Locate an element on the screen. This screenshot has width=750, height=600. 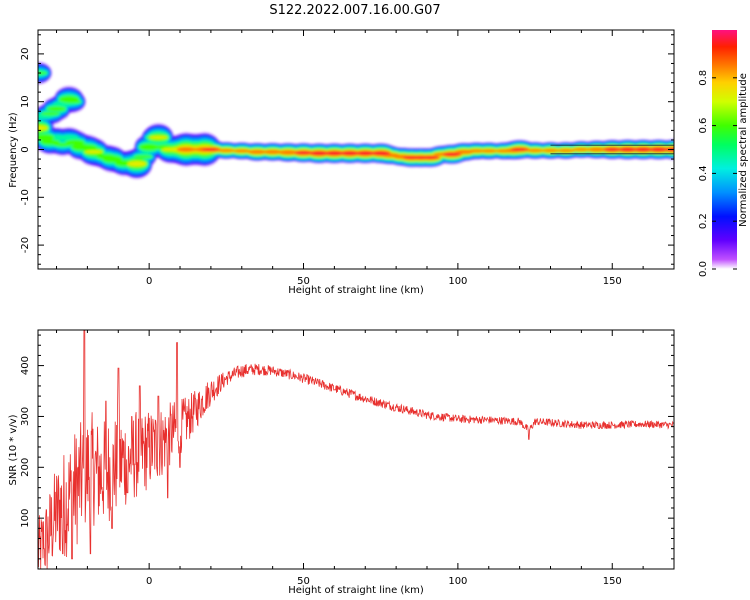
colorbar-tick-label: 0.4 is located at coordinates (703, 173).